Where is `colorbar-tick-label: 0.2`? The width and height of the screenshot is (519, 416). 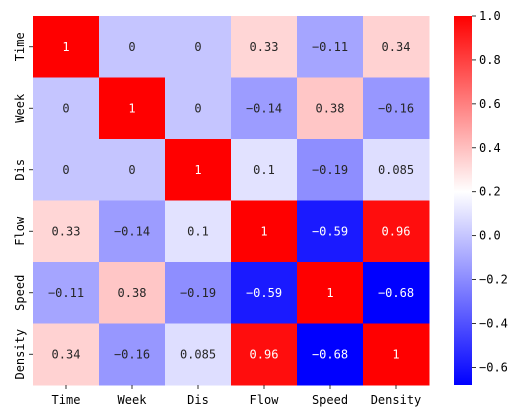 colorbar-tick-label: 0.2 is located at coordinates (490, 192).